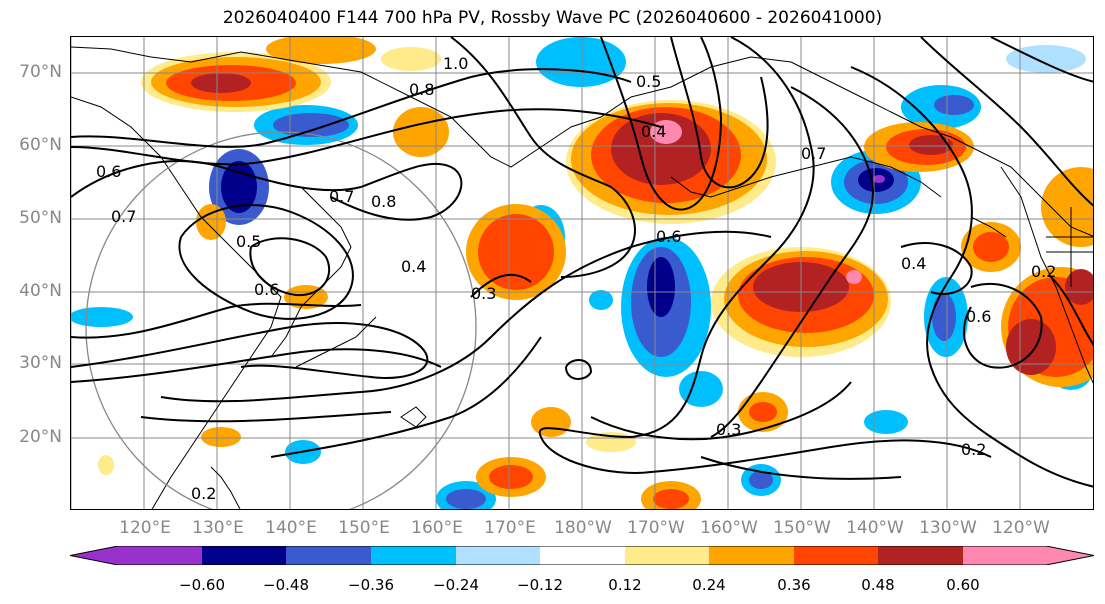 The width and height of the screenshot is (1105, 604). Describe the element at coordinates (364, 528) in the screenshot. I see `lon-label-150e: 150°E` at that location.